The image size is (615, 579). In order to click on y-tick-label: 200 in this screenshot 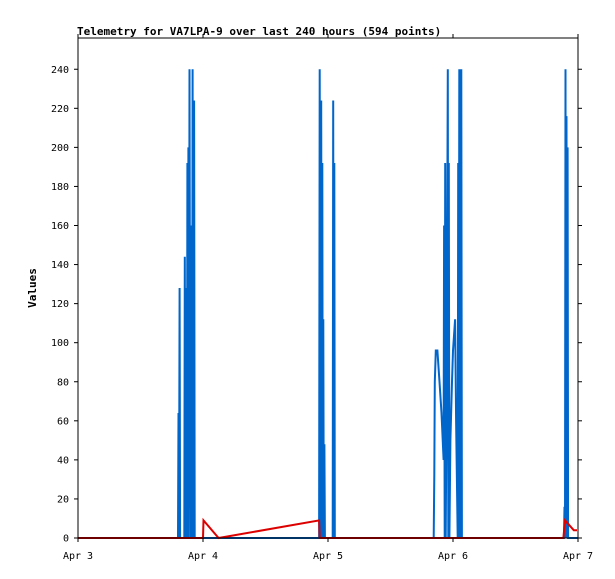, I will do `click(60, 148)`.